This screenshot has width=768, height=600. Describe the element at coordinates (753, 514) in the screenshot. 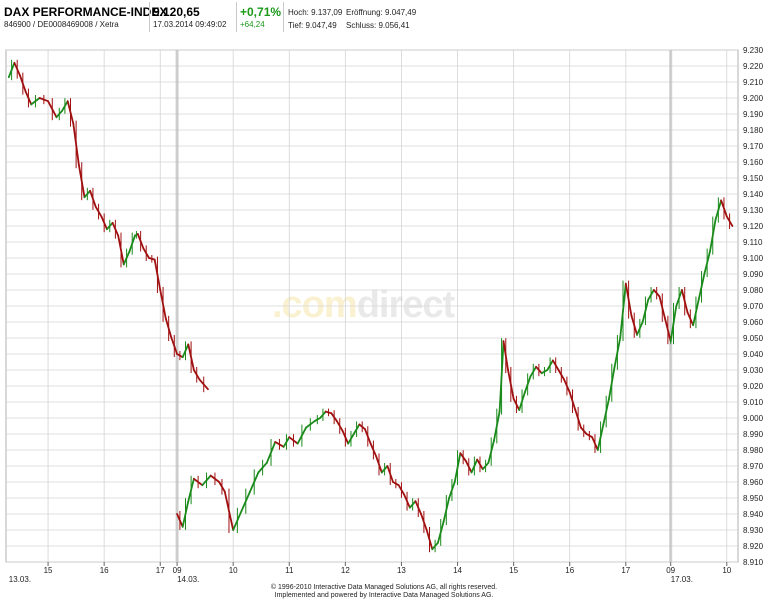

I see `y-tick-label: 8.940` at that location.